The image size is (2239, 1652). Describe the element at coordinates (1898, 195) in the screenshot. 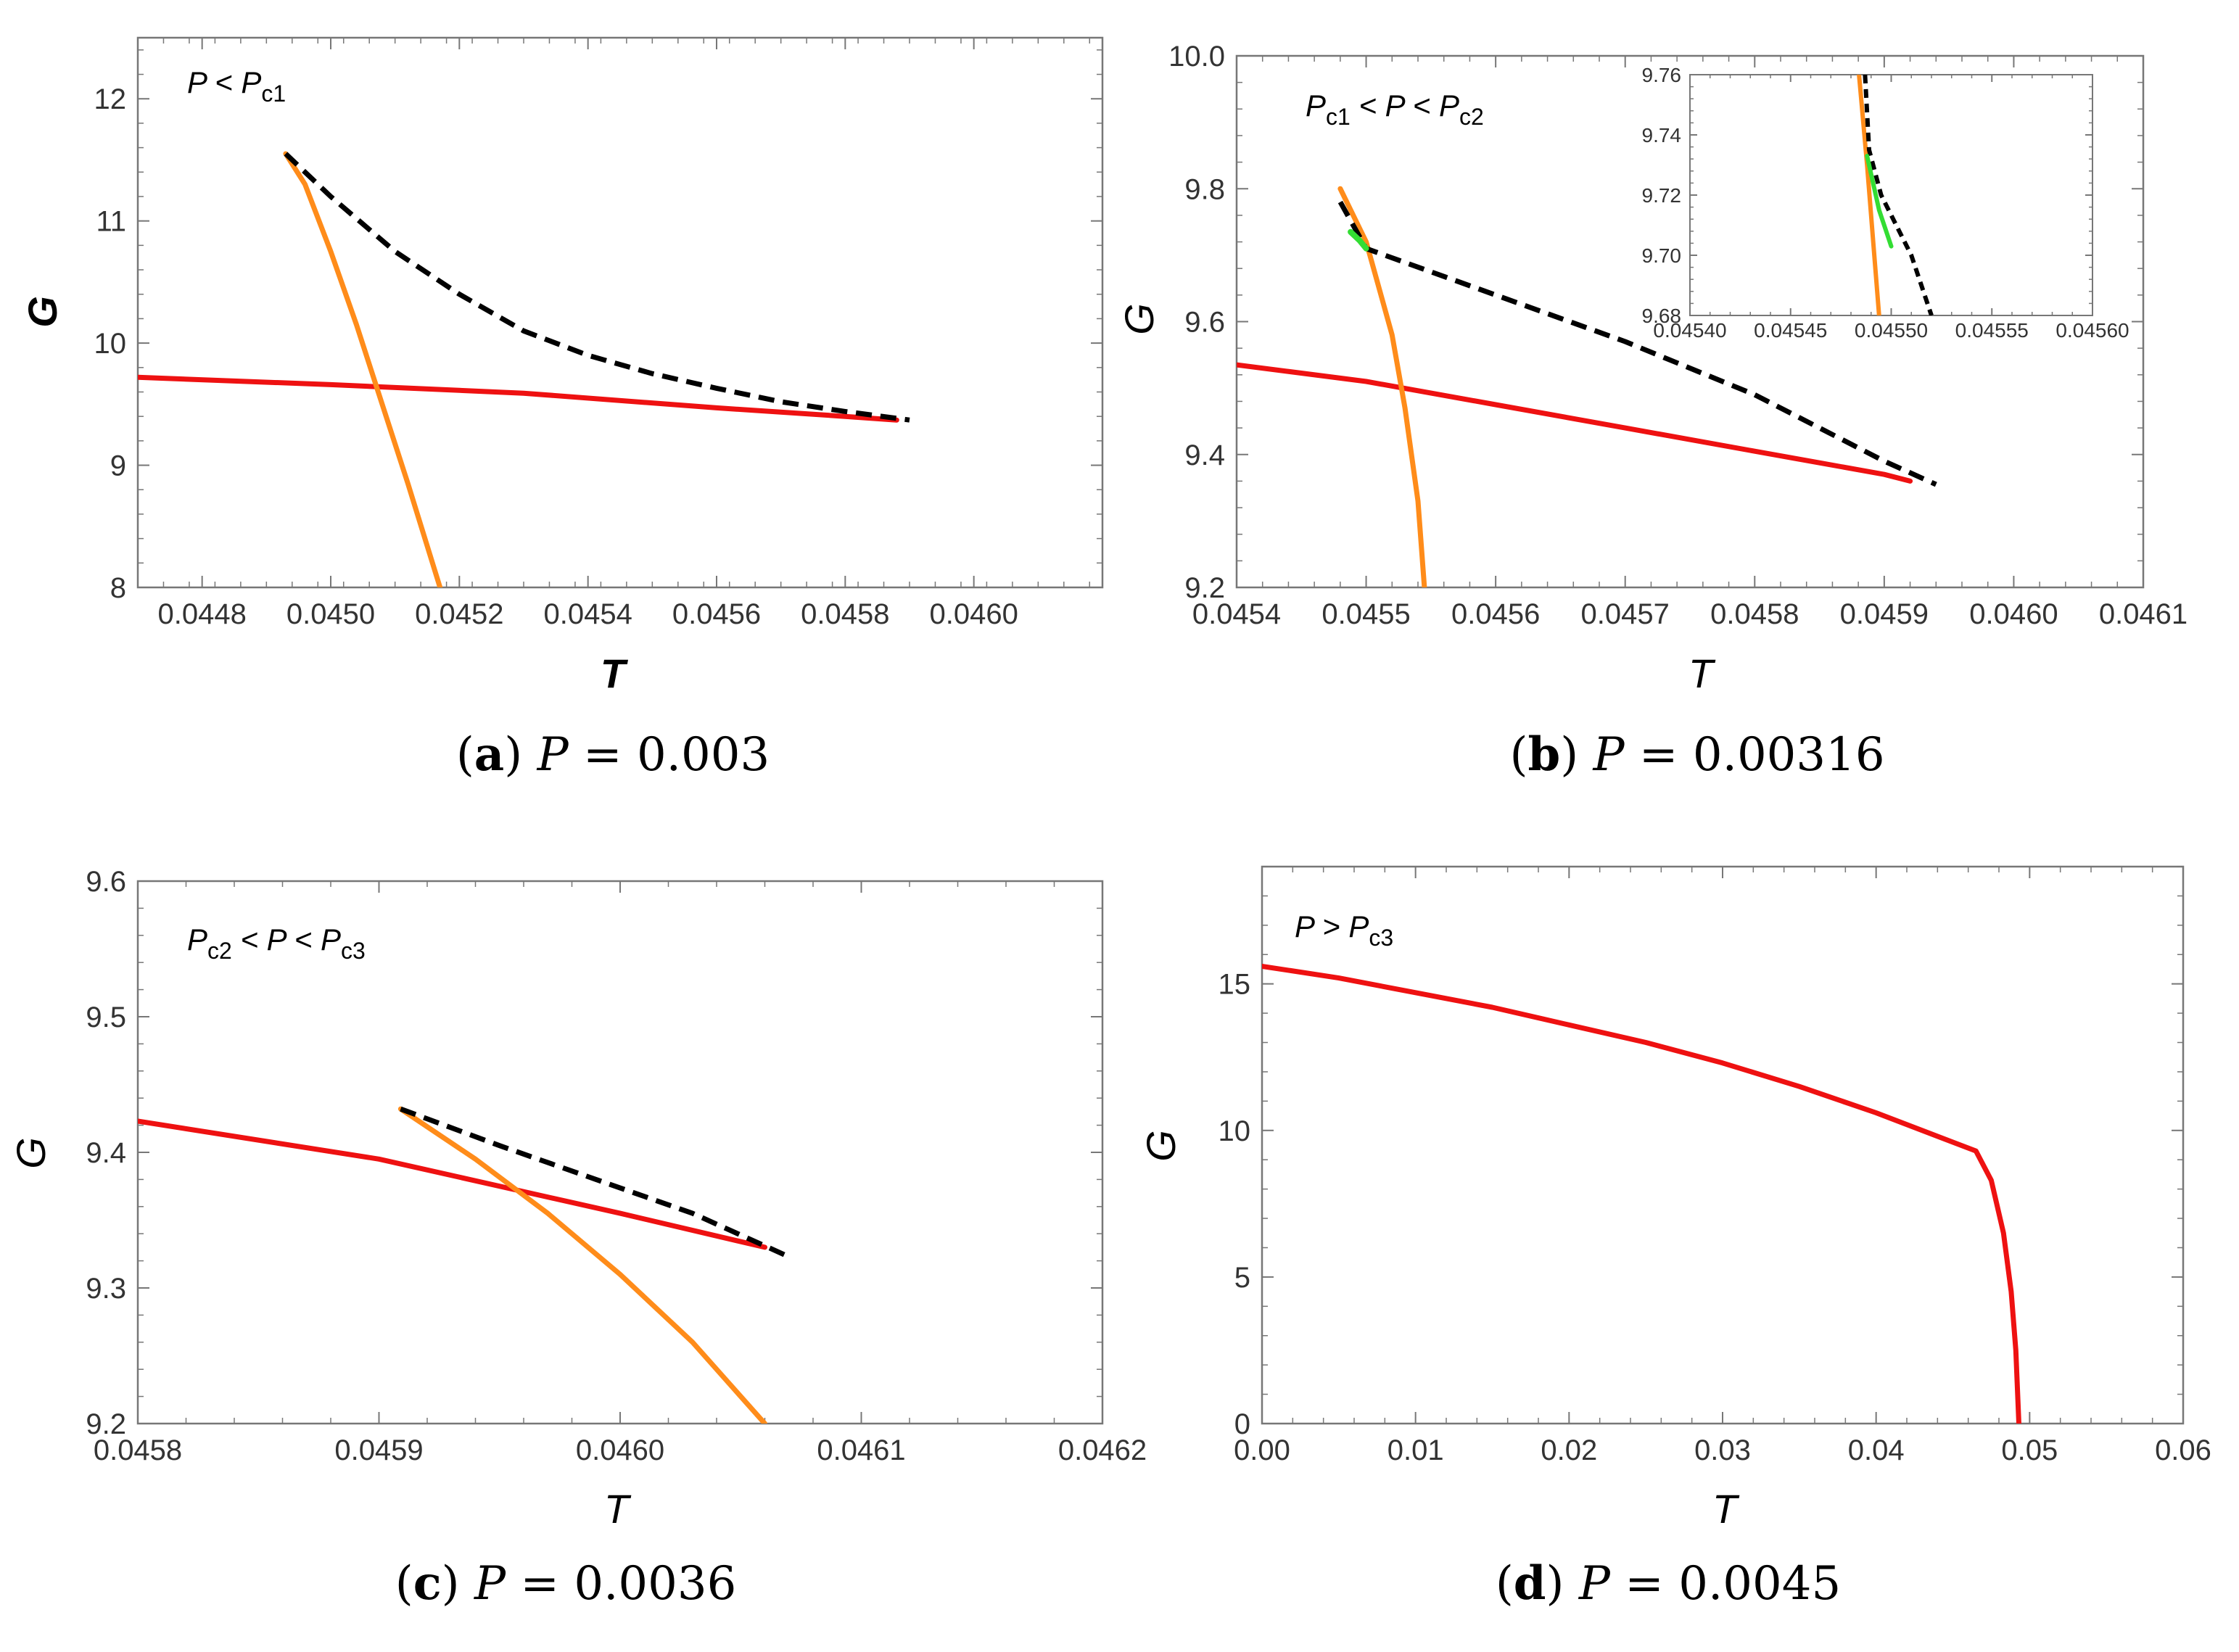

I see `black-curve-dashed` at that location.